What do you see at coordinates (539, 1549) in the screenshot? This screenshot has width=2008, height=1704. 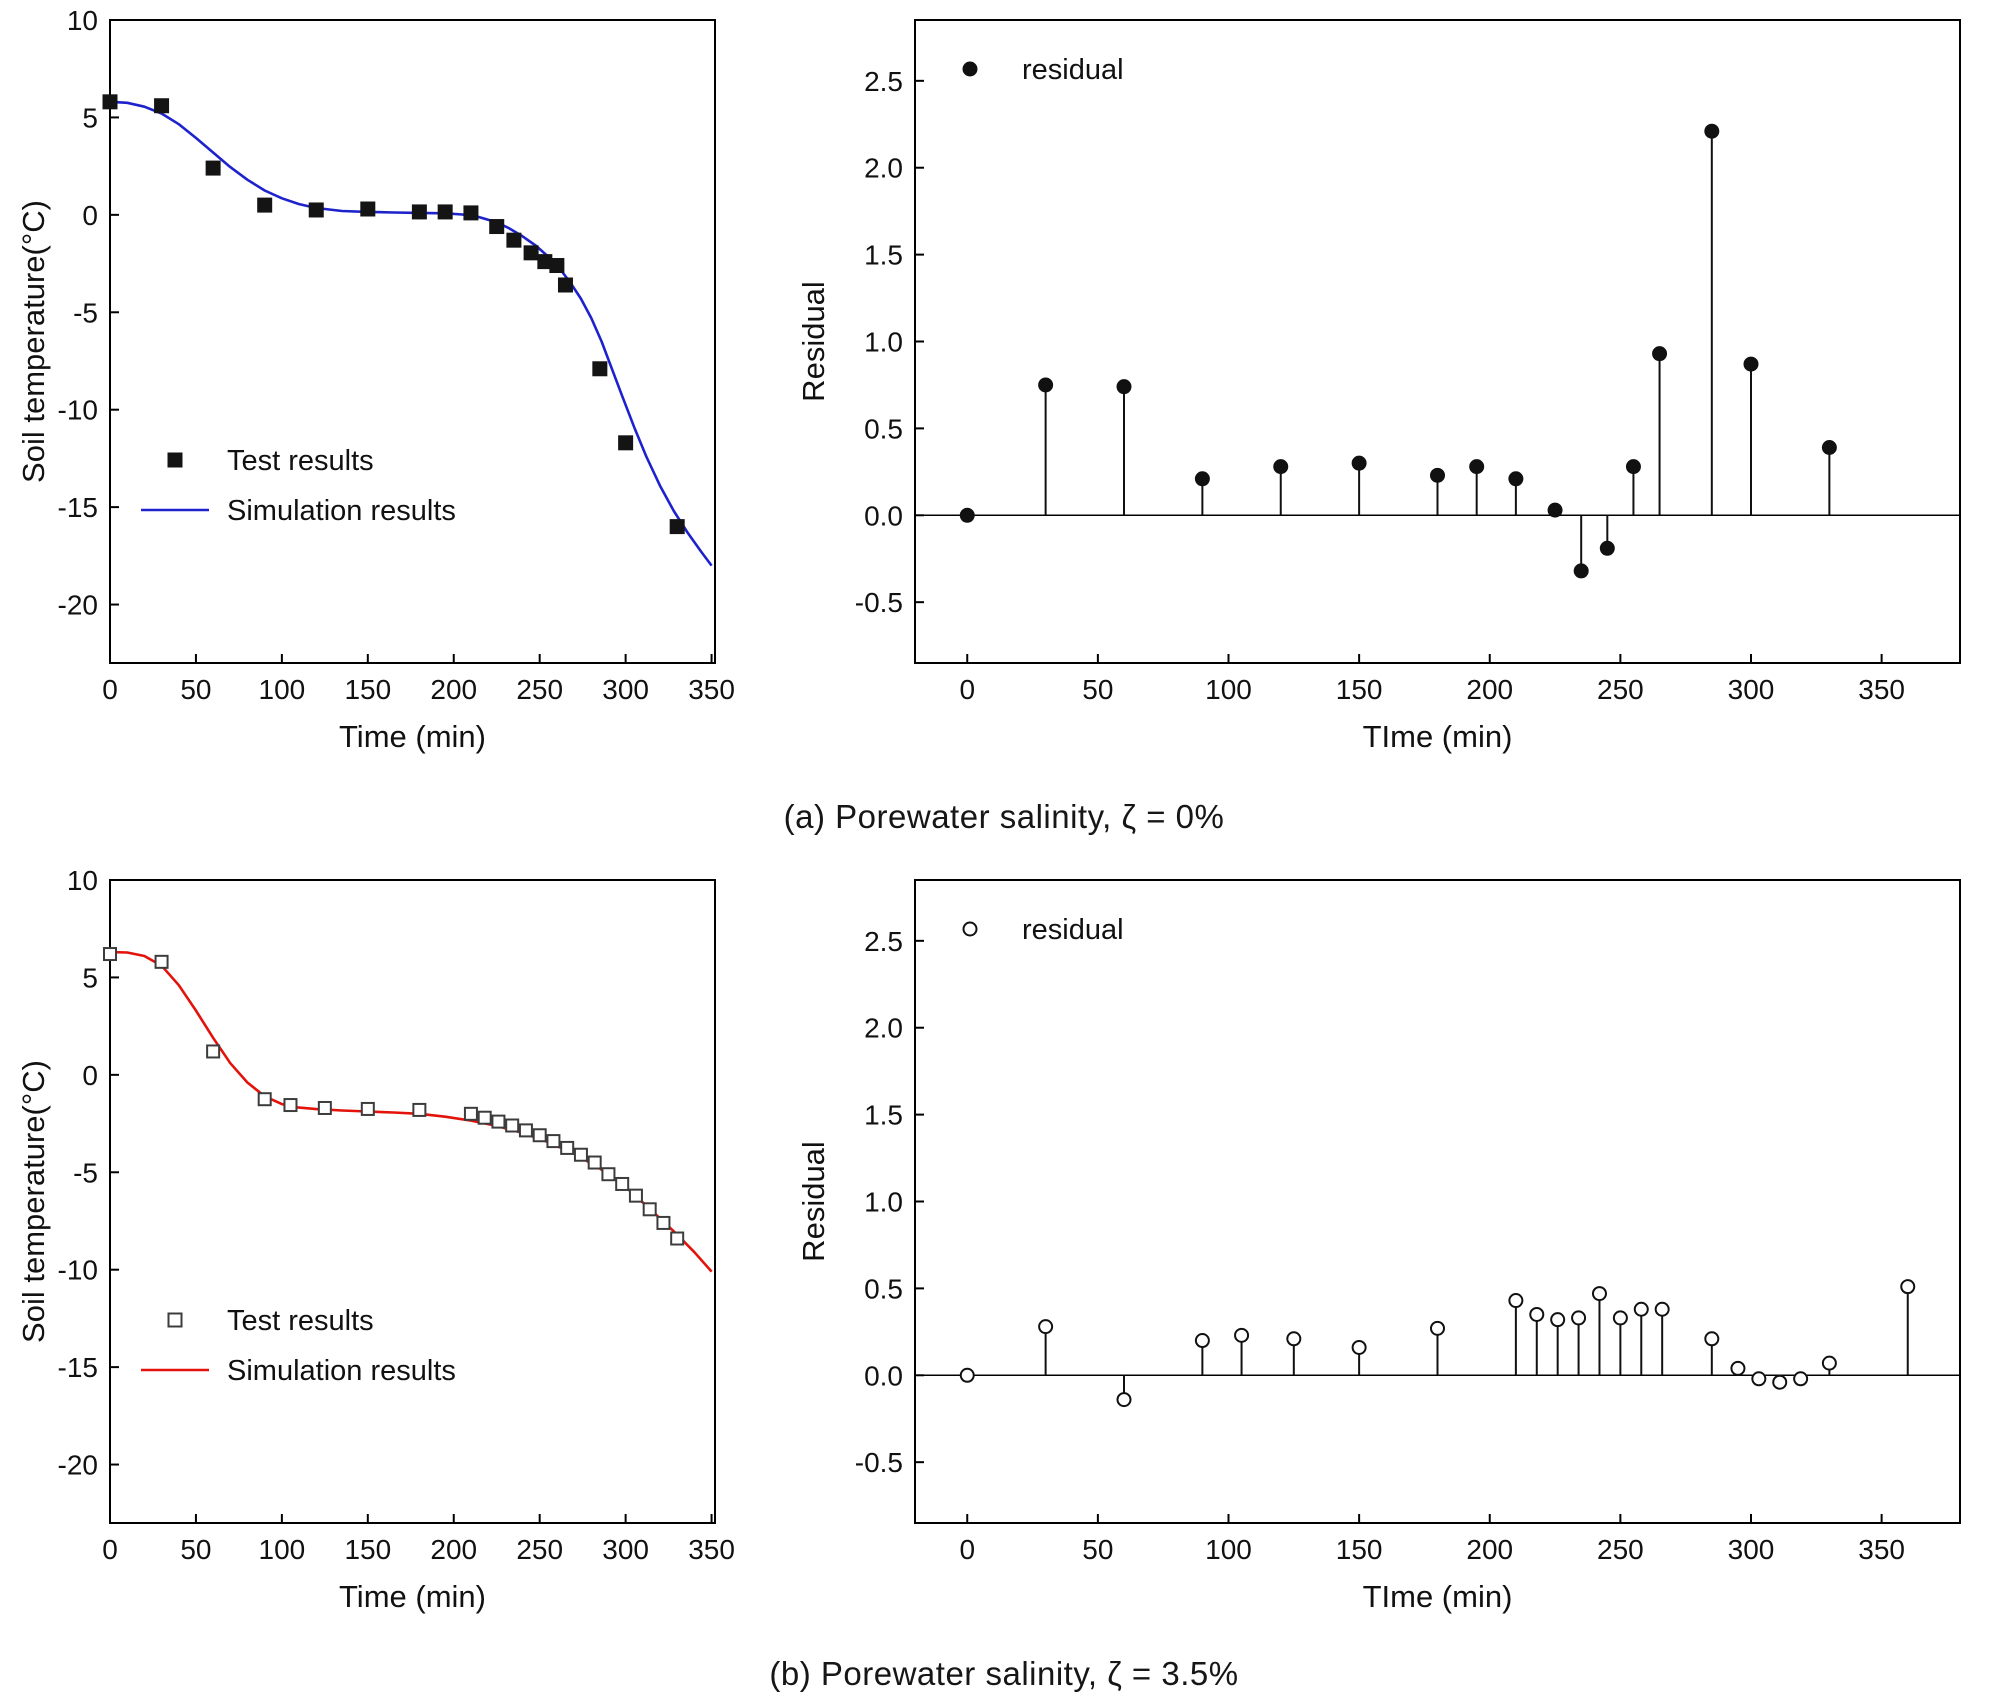 I see `axis-text: 250` at bounding box center [539, 1549].